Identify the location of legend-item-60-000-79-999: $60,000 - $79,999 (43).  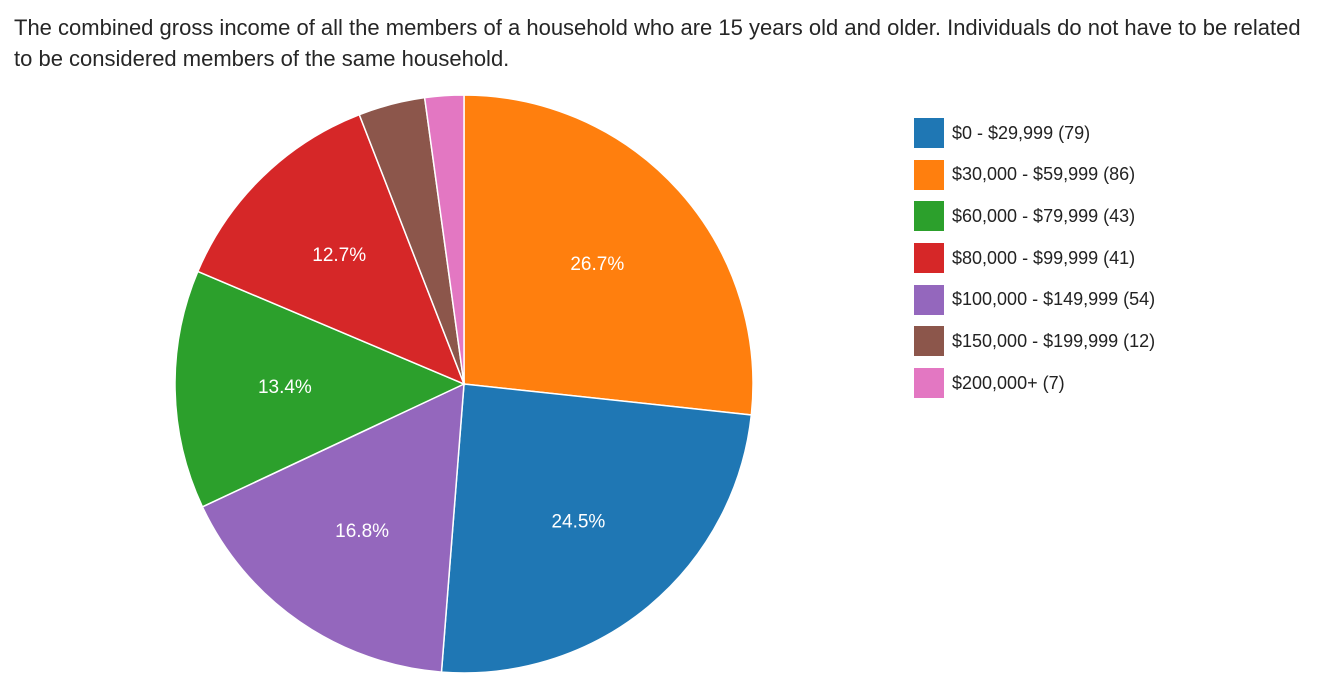
(1034, 216).